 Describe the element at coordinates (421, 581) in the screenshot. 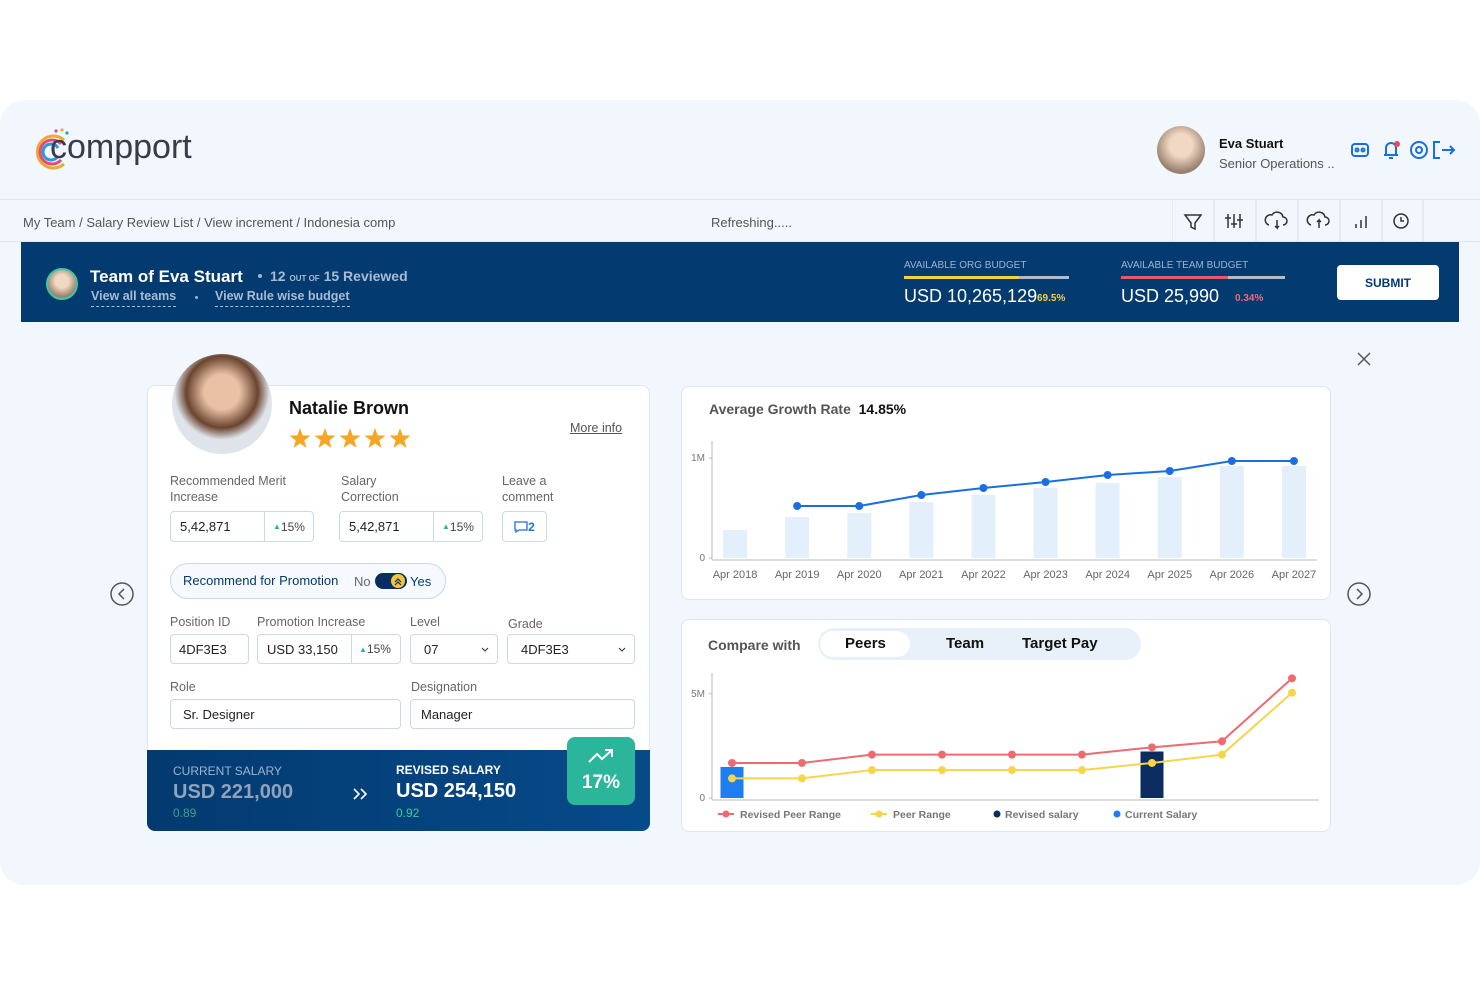

I see `promotion-yes: Yes` at that location.